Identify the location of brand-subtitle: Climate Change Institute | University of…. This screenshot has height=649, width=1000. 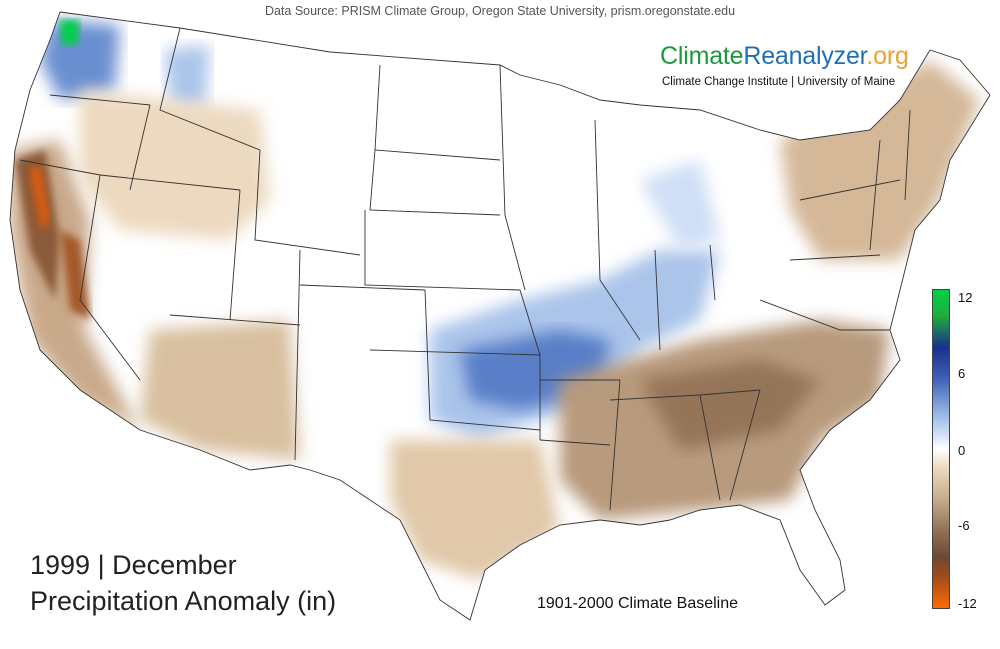
(779, 82).